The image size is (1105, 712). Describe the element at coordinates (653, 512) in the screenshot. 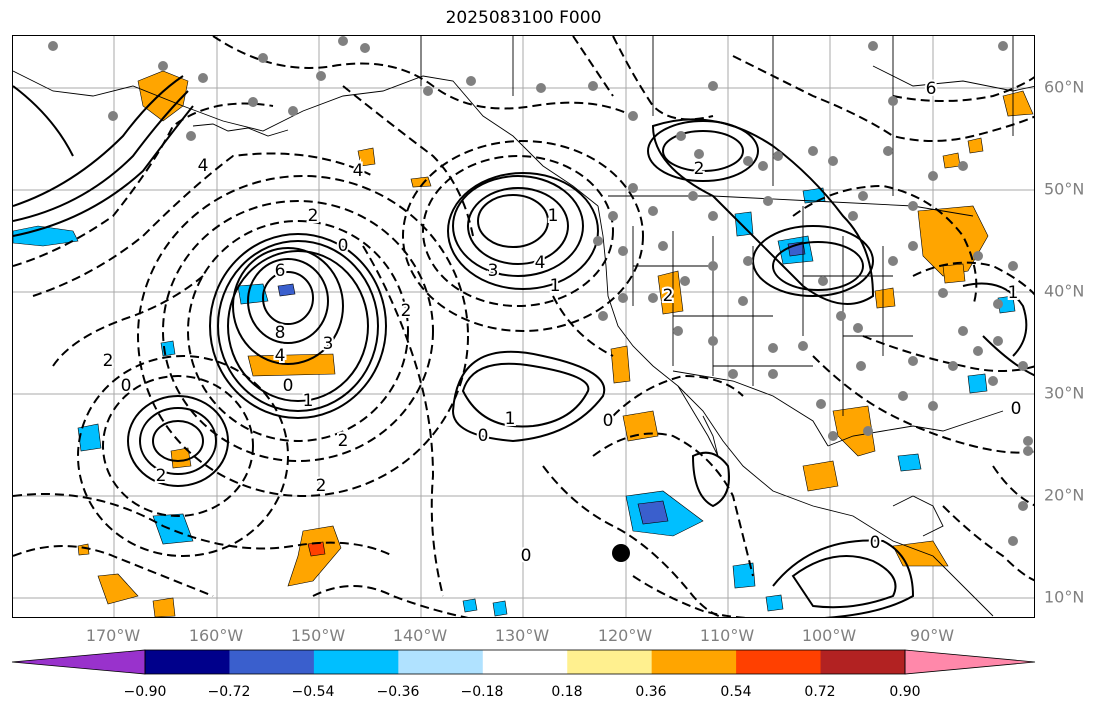

I see `shade-darkblue` at that location.